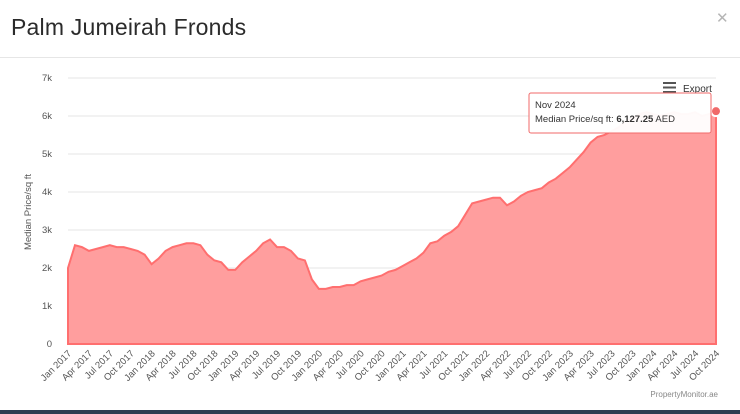 Image resolution: width=740 pixels, height=414 pixels. What do you see at coordinates (722, 18) in the screenshot?
I see `close-icon: ✕` at bounding box center [722, 18].